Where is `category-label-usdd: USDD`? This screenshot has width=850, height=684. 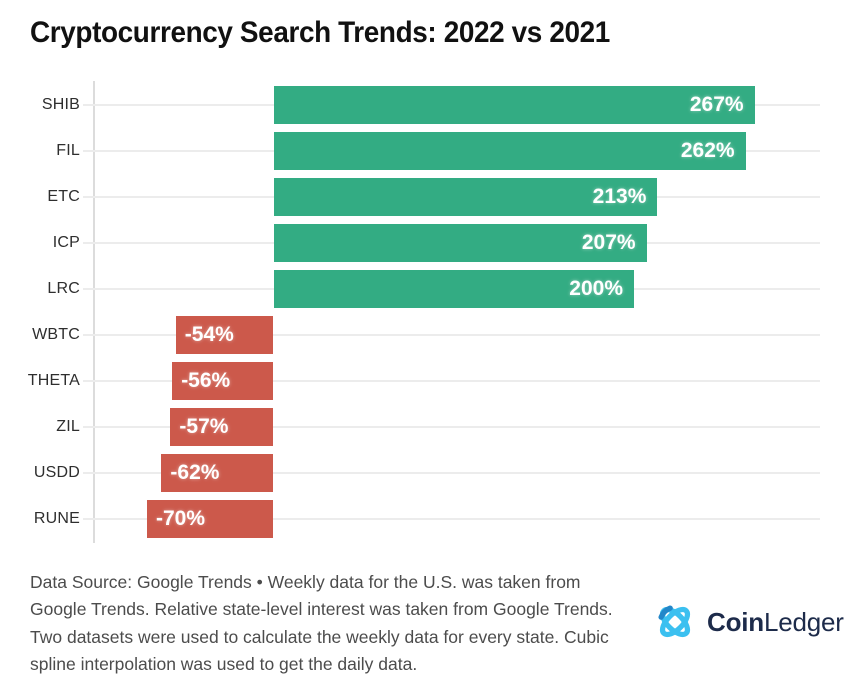 category-label-usdd: USDD is located at coordinates (56, 472).